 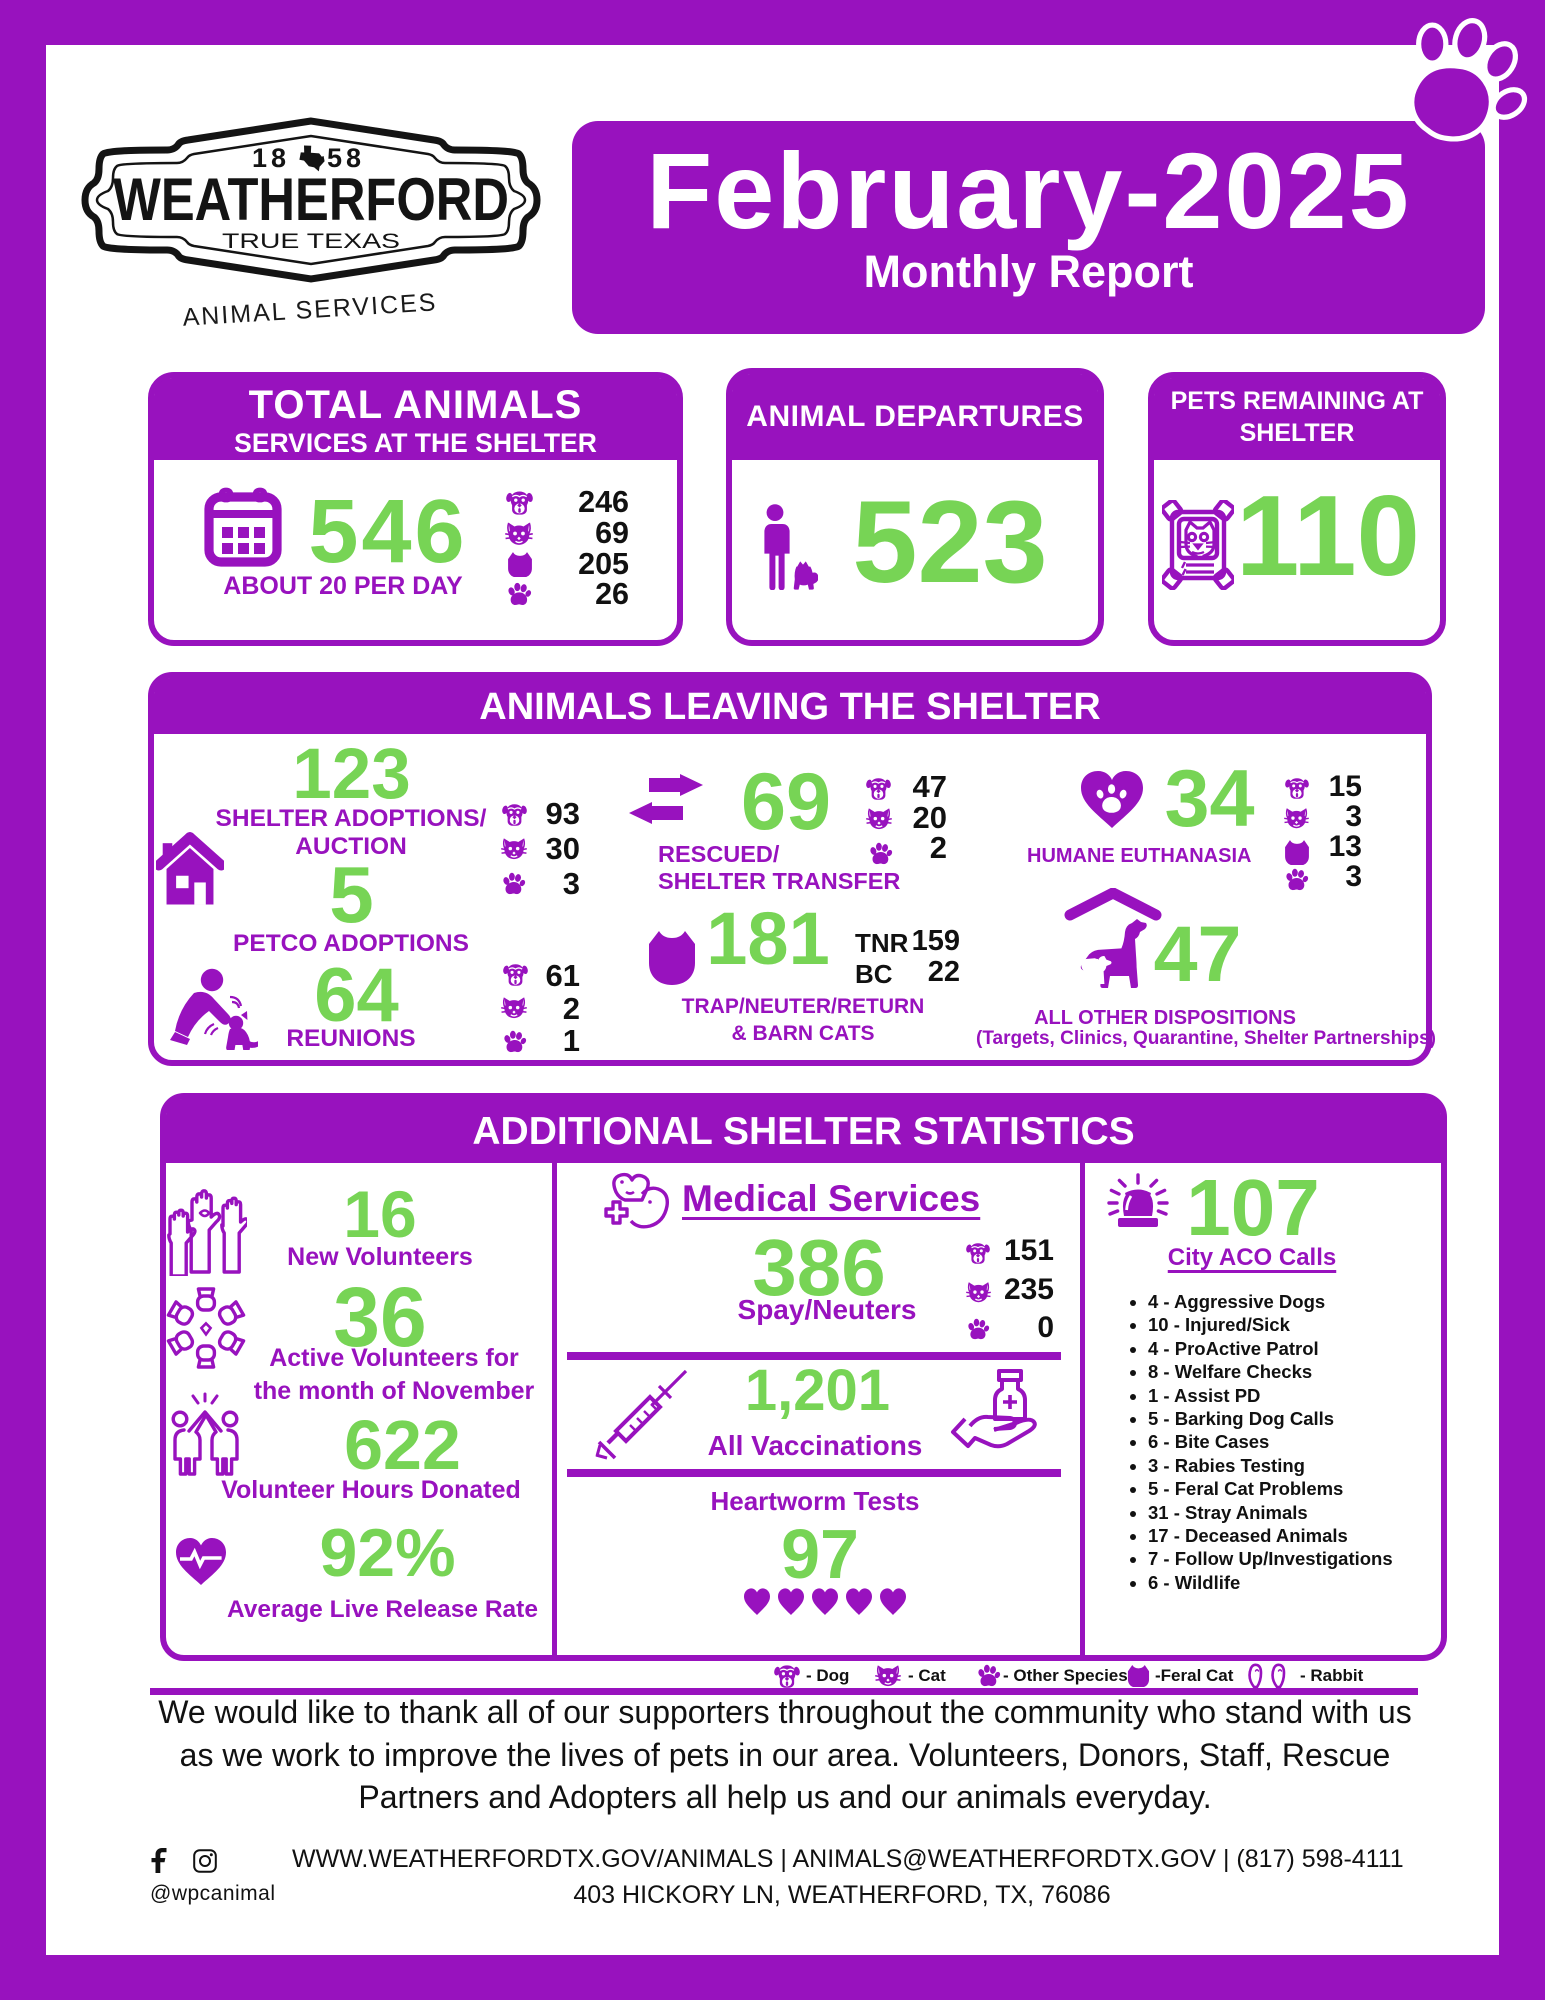 I want to click on svg-text: WEATHERFORD, so click(x=311, y=199).